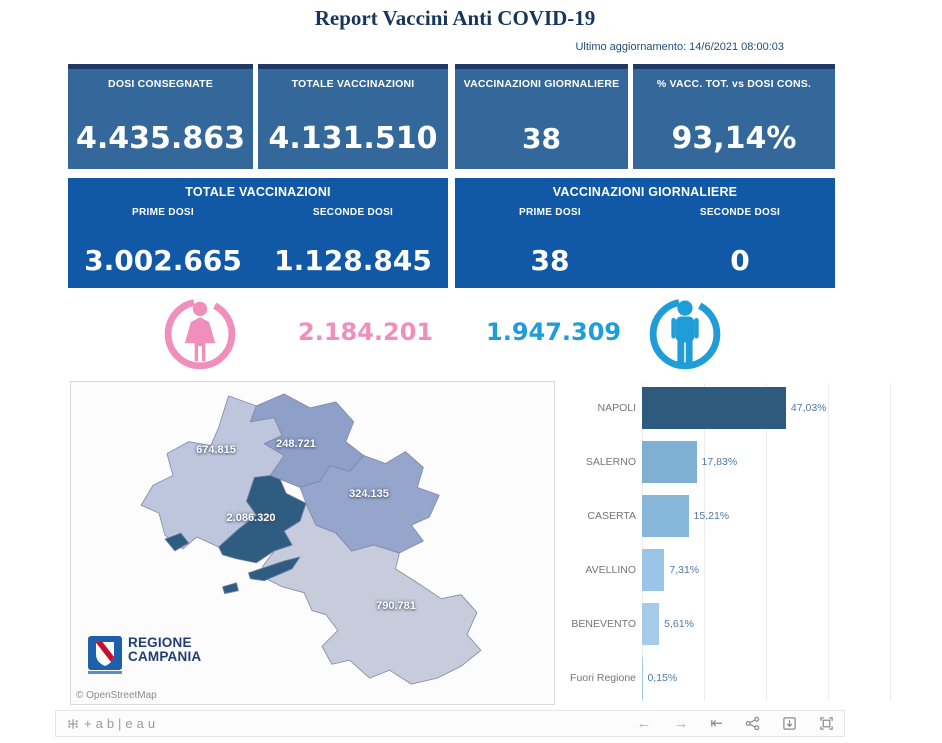  What do you see at coordinates (541, 138) in the screenshot?
I see `kpi-value: 38` at bounding box center [541, 138].